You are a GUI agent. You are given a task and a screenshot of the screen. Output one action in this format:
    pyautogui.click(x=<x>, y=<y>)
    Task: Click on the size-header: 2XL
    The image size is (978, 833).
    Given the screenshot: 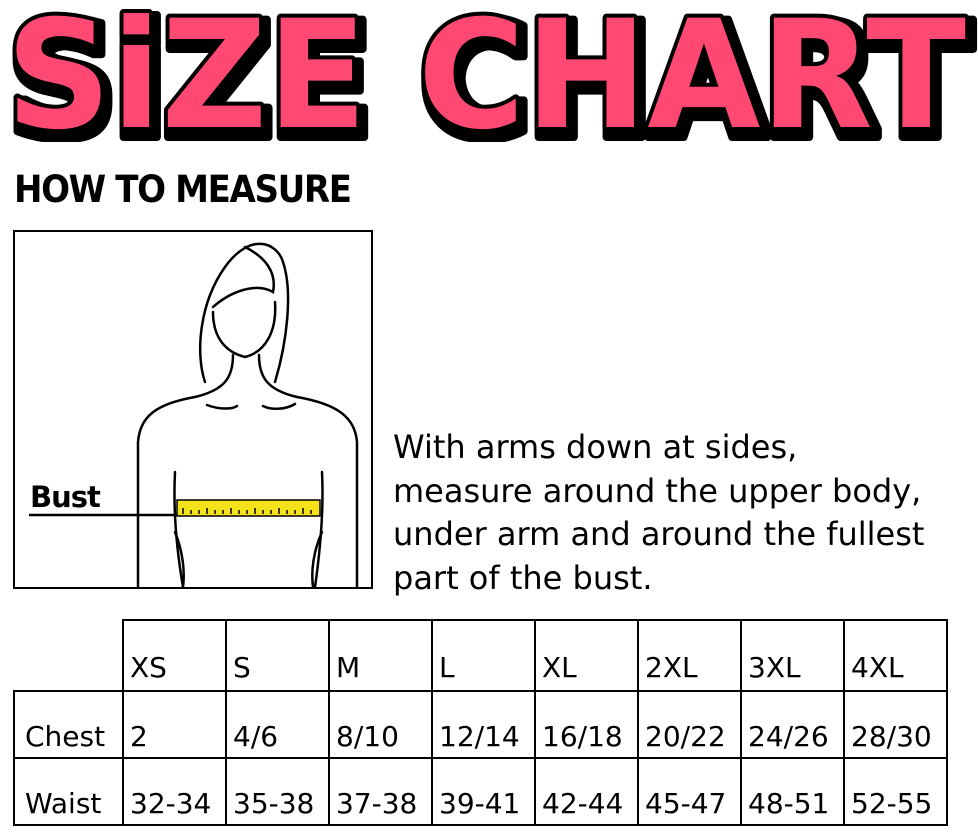 What is the action you would take?
    pyautogui.click(x=689, y=655)
    